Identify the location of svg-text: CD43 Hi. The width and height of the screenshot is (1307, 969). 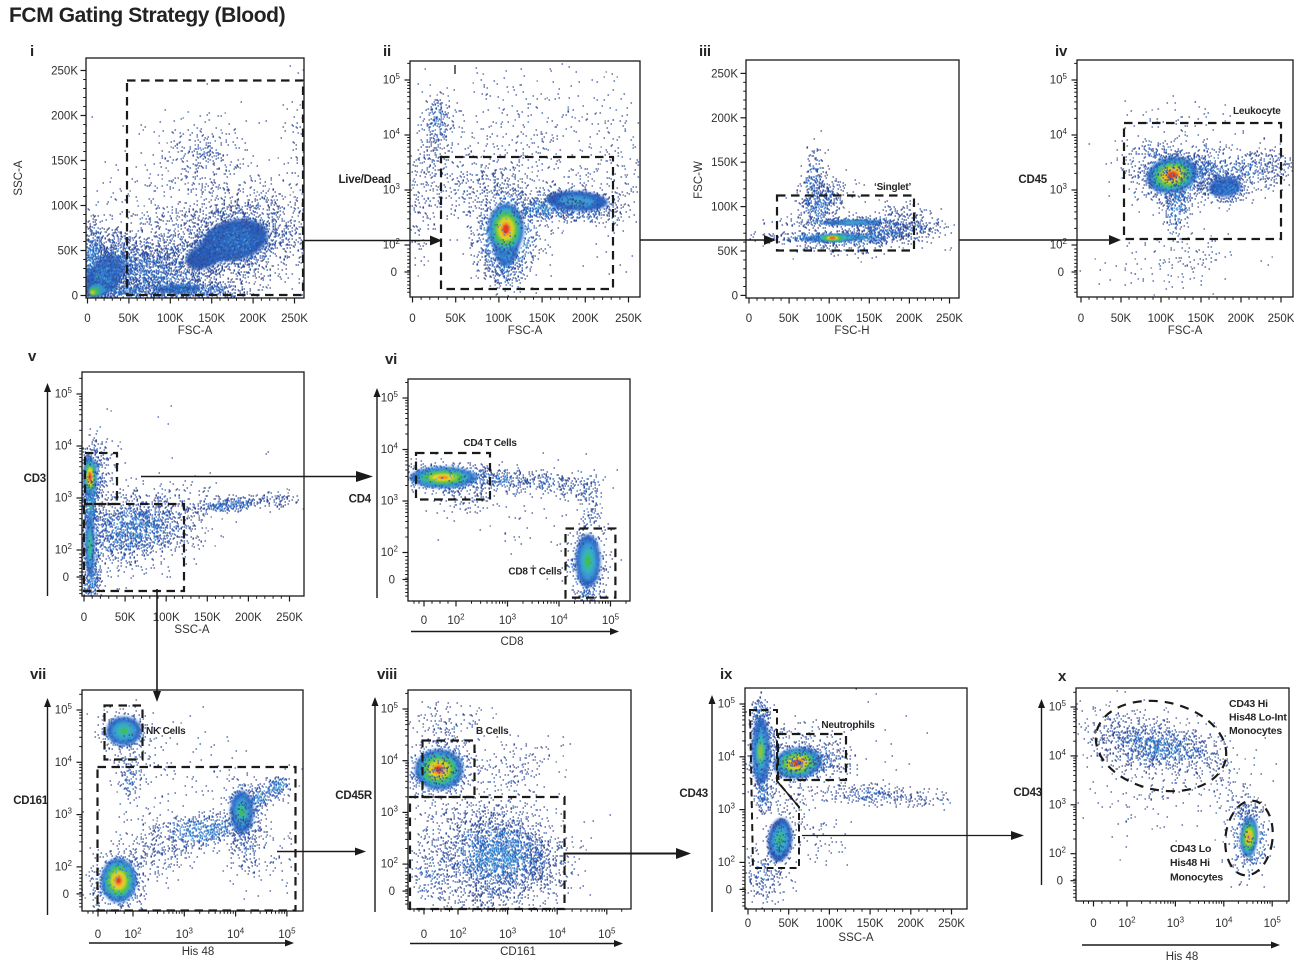
(1248, 704).